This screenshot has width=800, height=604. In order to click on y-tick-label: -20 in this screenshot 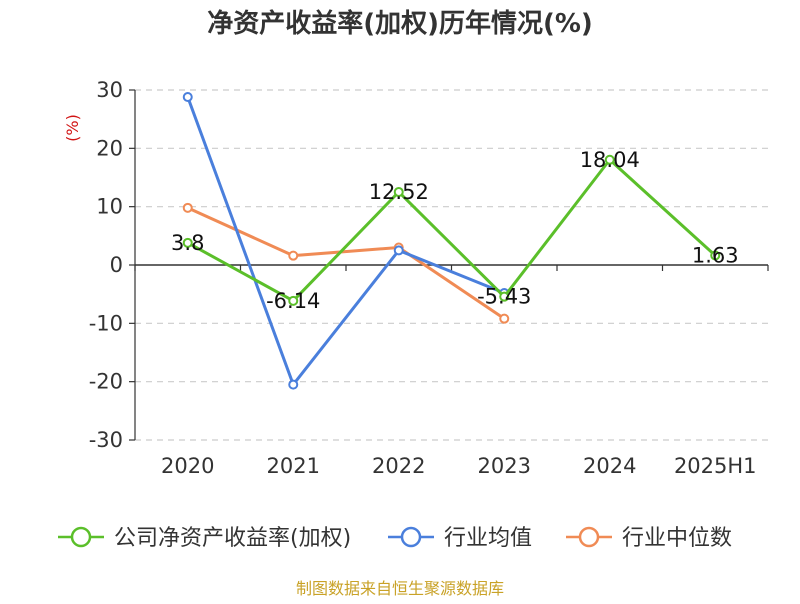, I will do `click(106, 382)`.